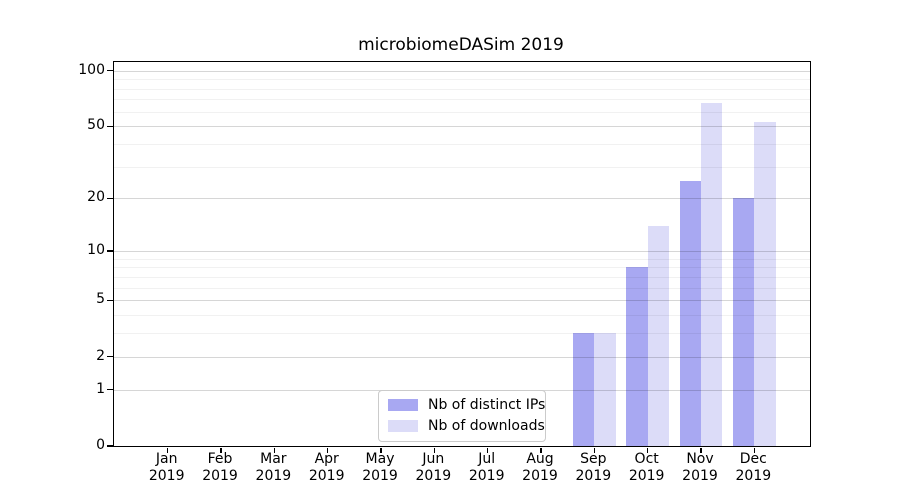 This screenshot has width=900, height=500. What do you see at coordinates (540, 467) in the screenshot?
I see `x-tick-label: Aug 2019` at bounding box center [540, 467].